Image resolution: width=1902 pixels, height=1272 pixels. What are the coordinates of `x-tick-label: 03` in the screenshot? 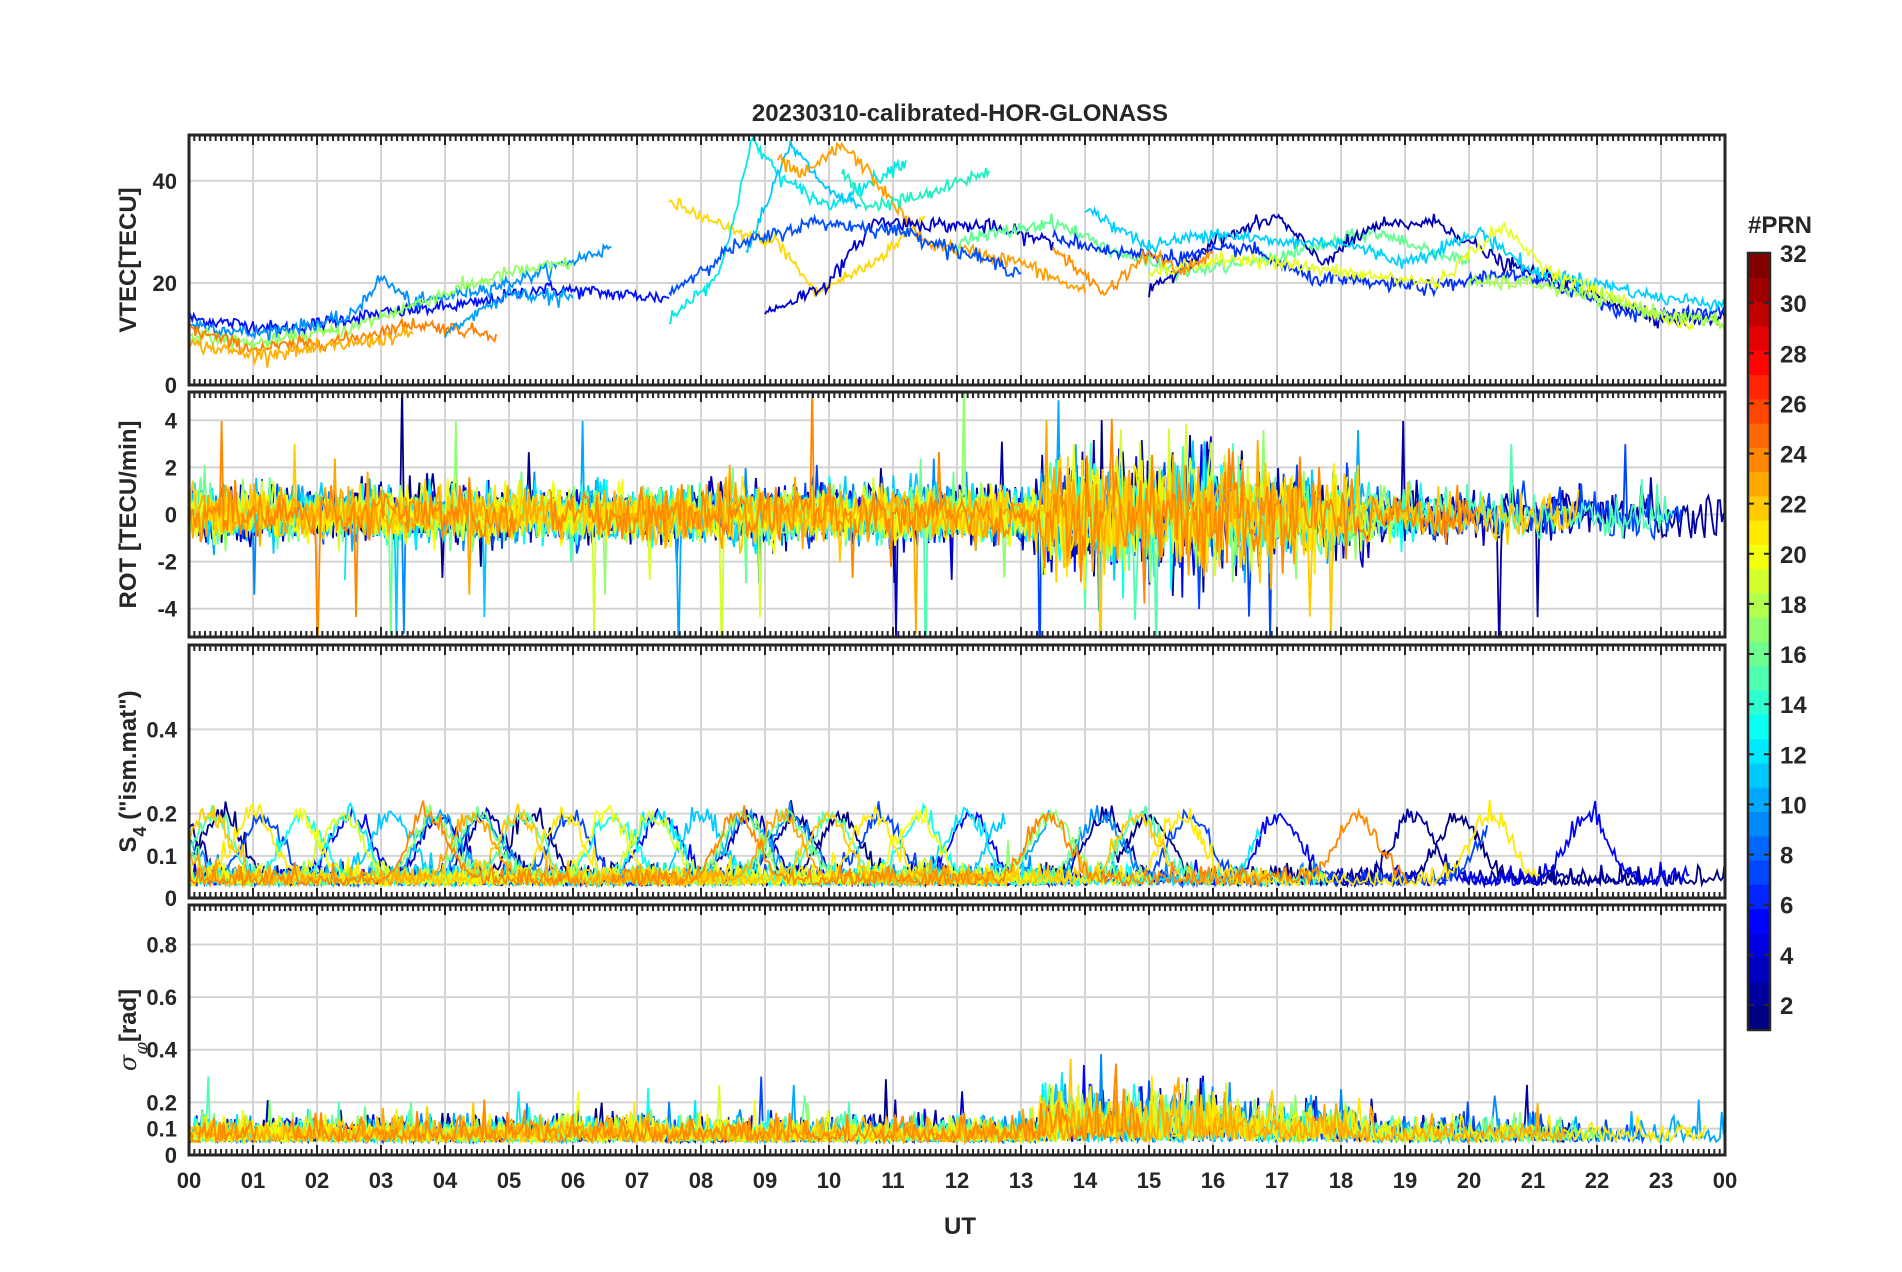 It's located at (381, 1180).